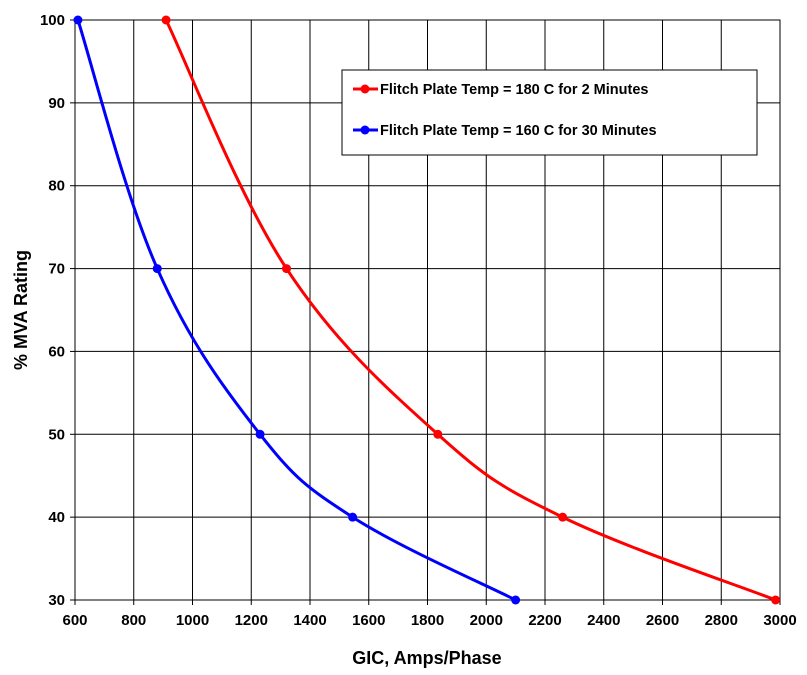 This screenshot has width=807, height=675. Describe the element at coordinates (514, 90) in the screenshot. I see `legend-label: Flitch Plate Temp = 180 C for 2 Minutes` at that location.